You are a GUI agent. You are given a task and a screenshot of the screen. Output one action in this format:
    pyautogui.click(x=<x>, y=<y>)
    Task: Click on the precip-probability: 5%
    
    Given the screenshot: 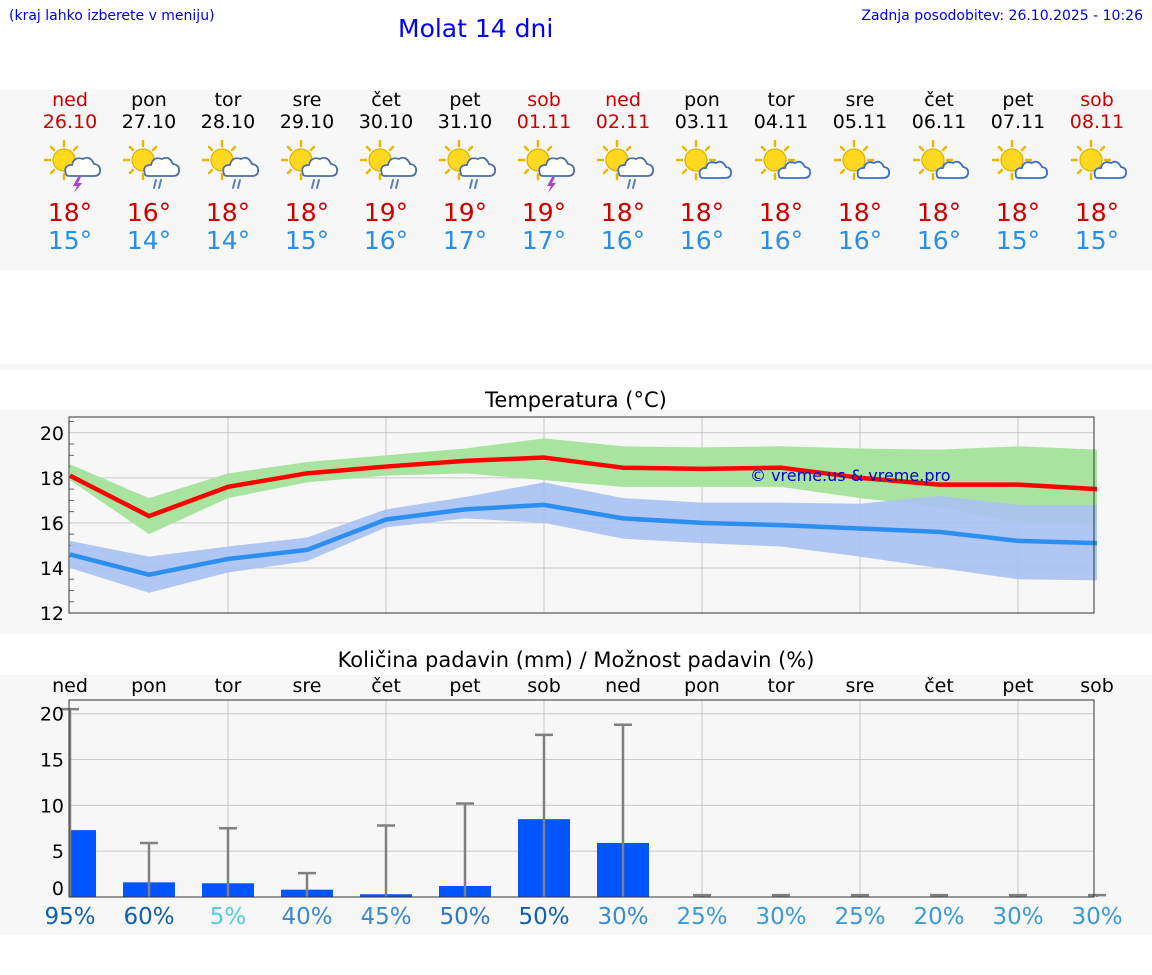 What is the action you would take?
    pyautogui.click(x=228, y=917)
    